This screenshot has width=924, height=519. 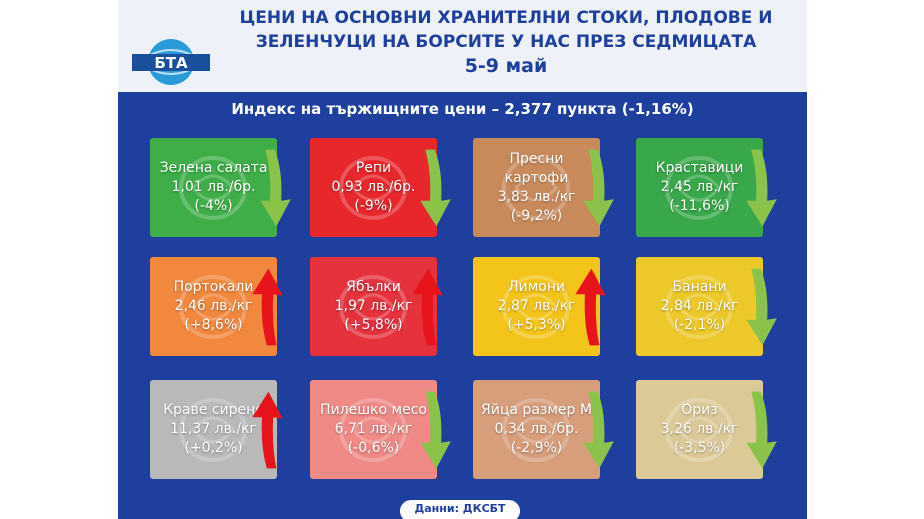 I want to click on card-text: Лимони 2,87 лв./кг (+5,3%), so click(x=536, y=306).